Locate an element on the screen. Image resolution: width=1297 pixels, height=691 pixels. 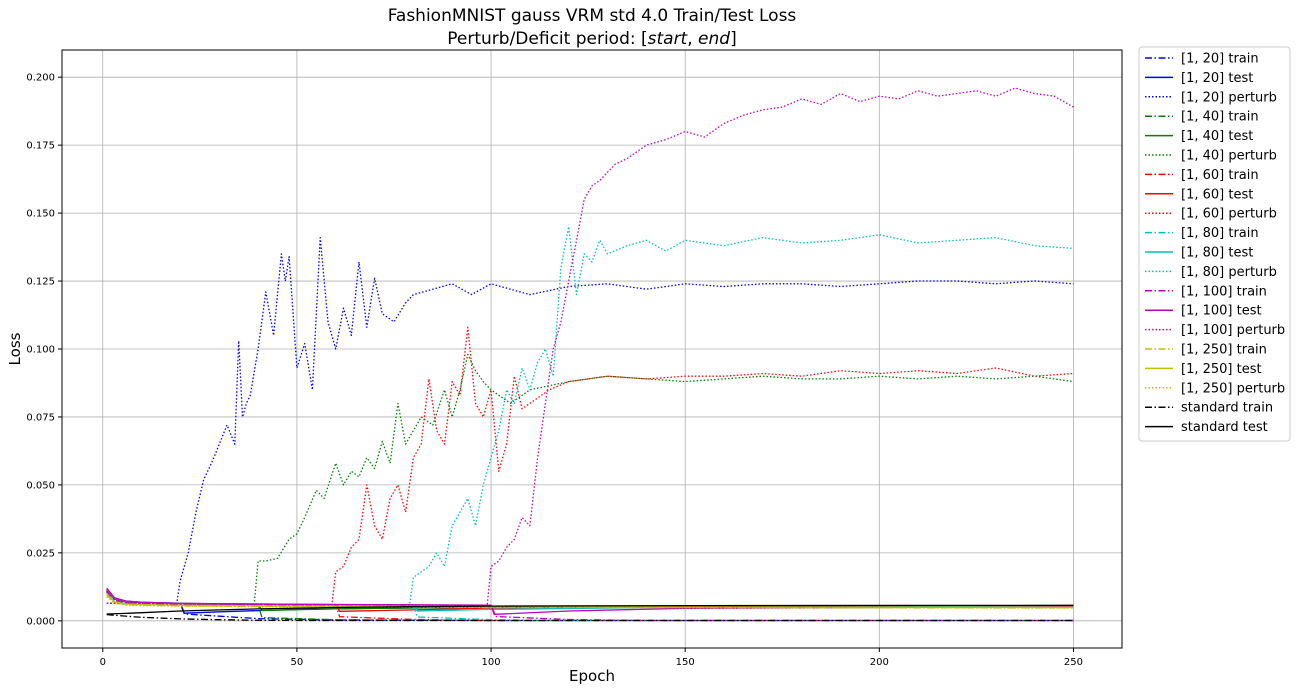
y-tick-label: 0.100 is located at coordinates (40, 350).